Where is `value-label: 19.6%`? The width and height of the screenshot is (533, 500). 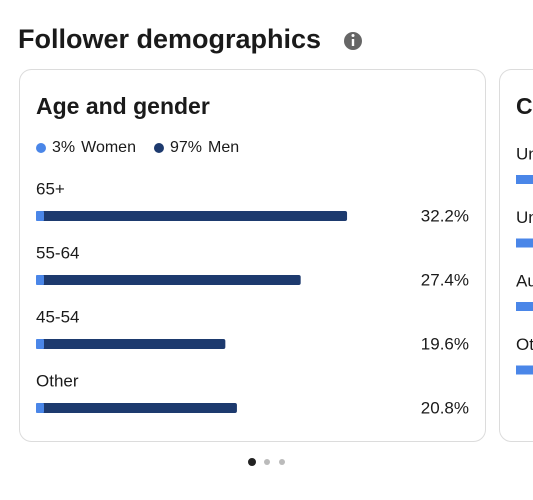 value-label: 19.6% is located at coordinates (445, 343).